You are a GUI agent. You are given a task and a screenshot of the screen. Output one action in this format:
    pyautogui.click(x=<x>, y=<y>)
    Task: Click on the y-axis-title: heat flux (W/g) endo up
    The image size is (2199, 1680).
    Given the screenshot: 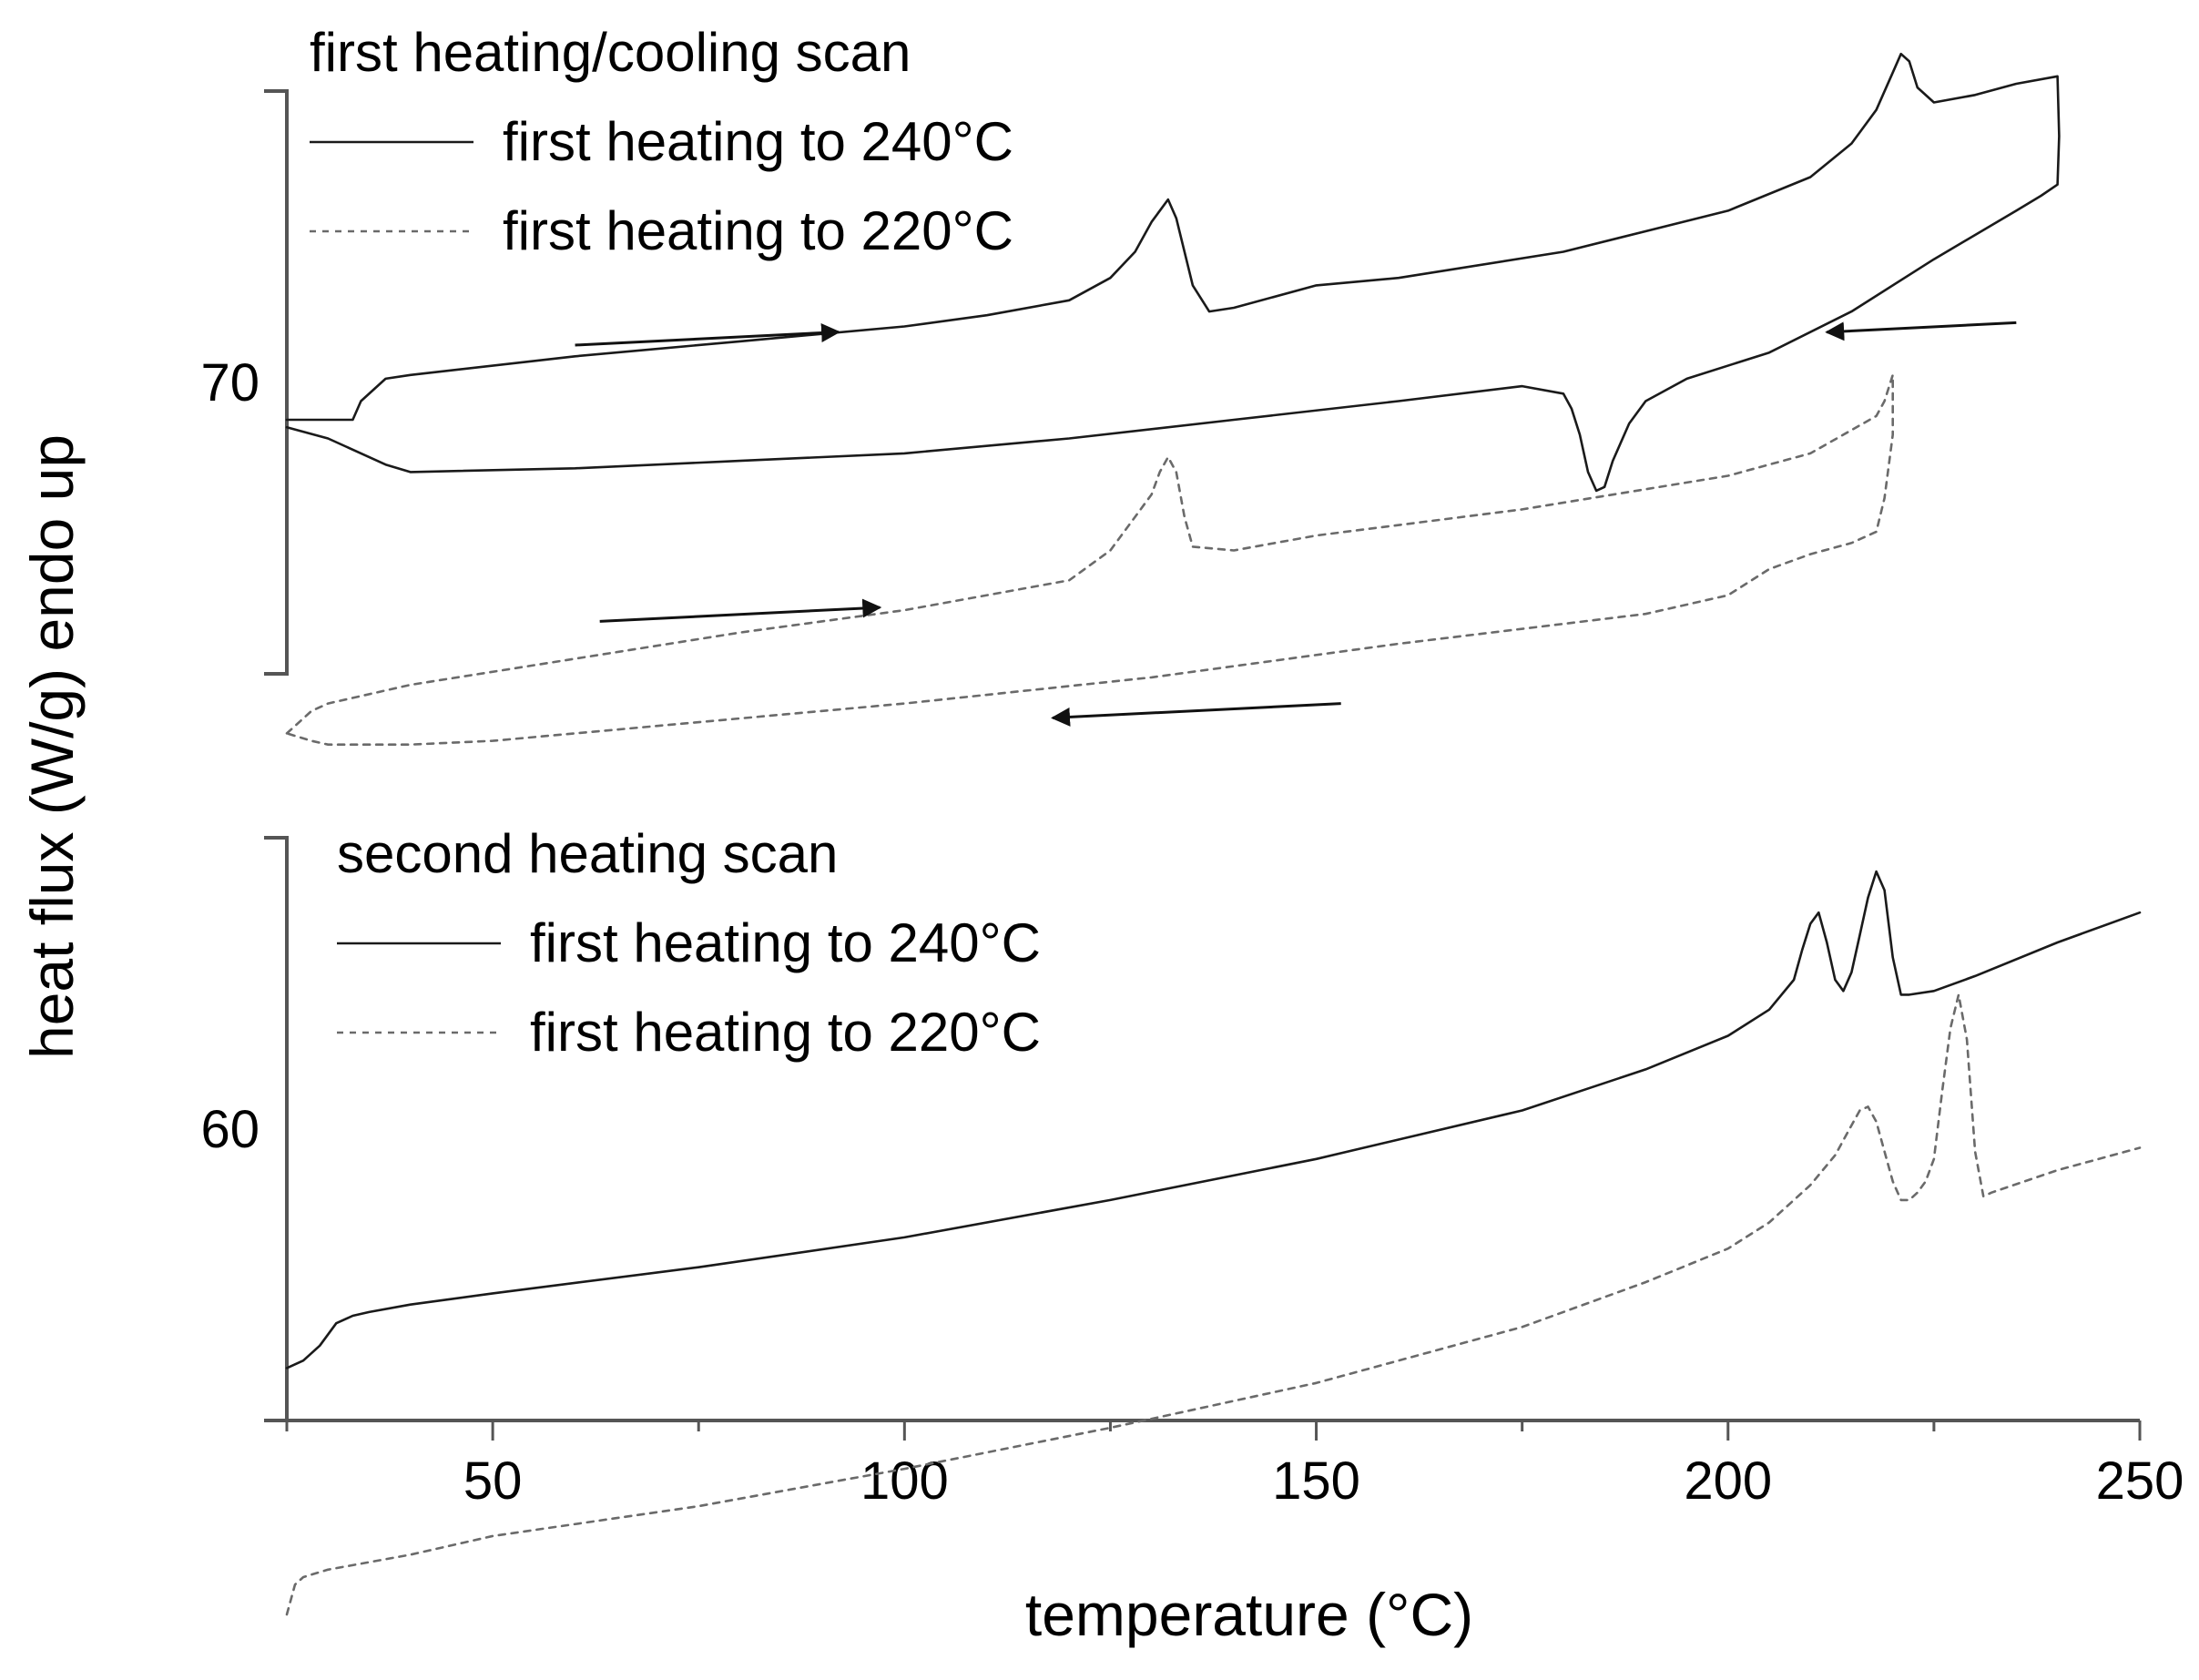 What is the action you would take?
    pyautogui.click(x=52, y=746)
    